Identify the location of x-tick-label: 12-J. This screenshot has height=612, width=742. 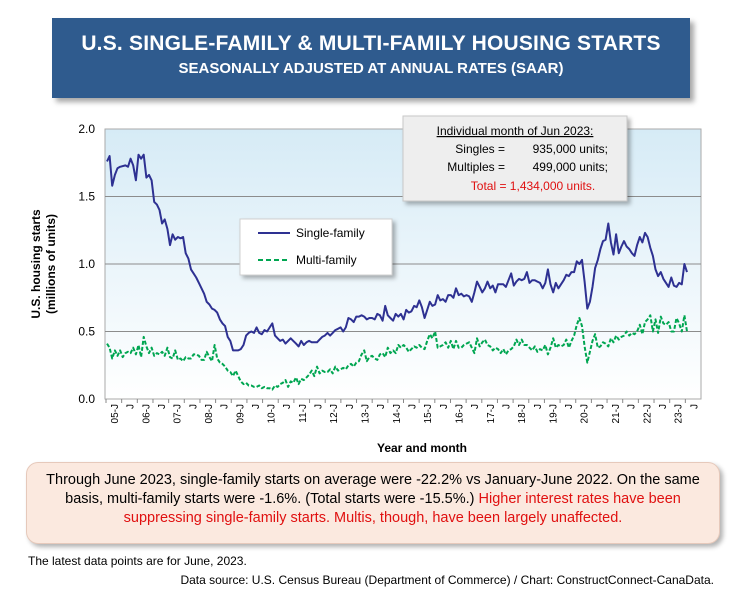
(334, 413).